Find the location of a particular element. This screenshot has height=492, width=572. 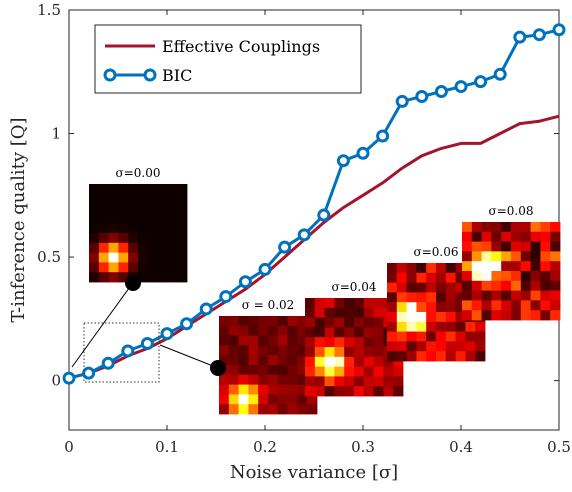

x-tick-label: 0.3 is located at coordinates (363, 447).